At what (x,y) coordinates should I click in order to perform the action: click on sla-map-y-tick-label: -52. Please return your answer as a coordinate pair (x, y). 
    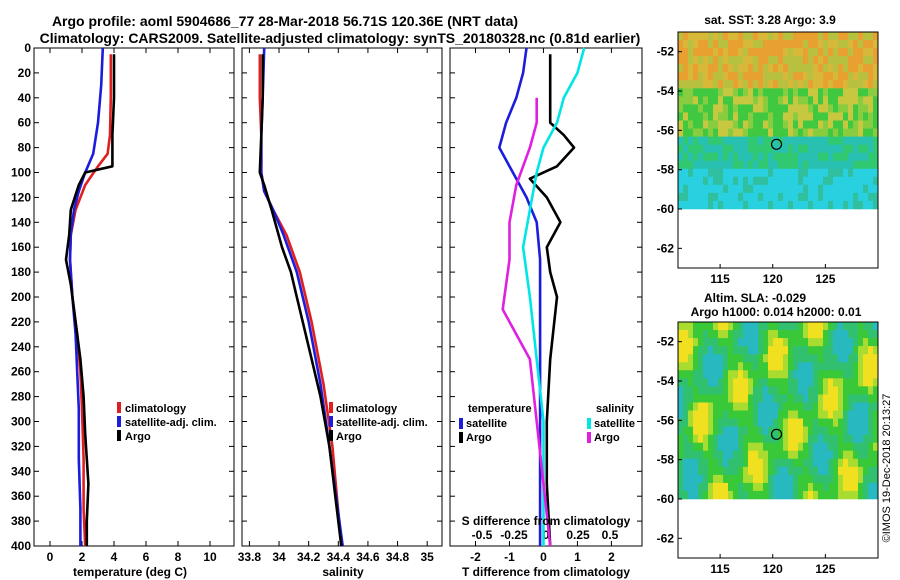
    Looking at the image, I should click on (666, 342).